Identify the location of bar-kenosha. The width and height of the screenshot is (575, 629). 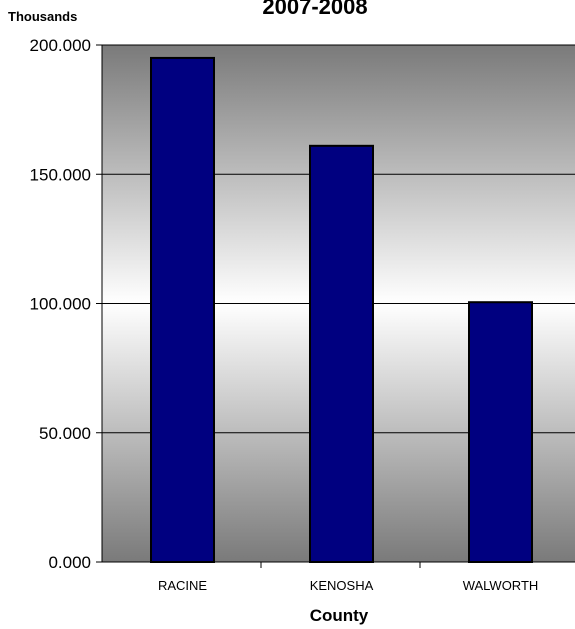
(341, 353).